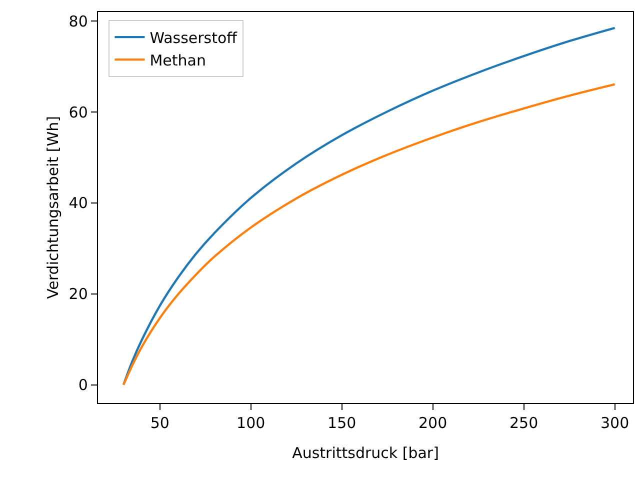  Describe the element at coordinates (365, 453) in the screenshot. I see `x-axis-title: Austrittsdruck [bar]` at that location.